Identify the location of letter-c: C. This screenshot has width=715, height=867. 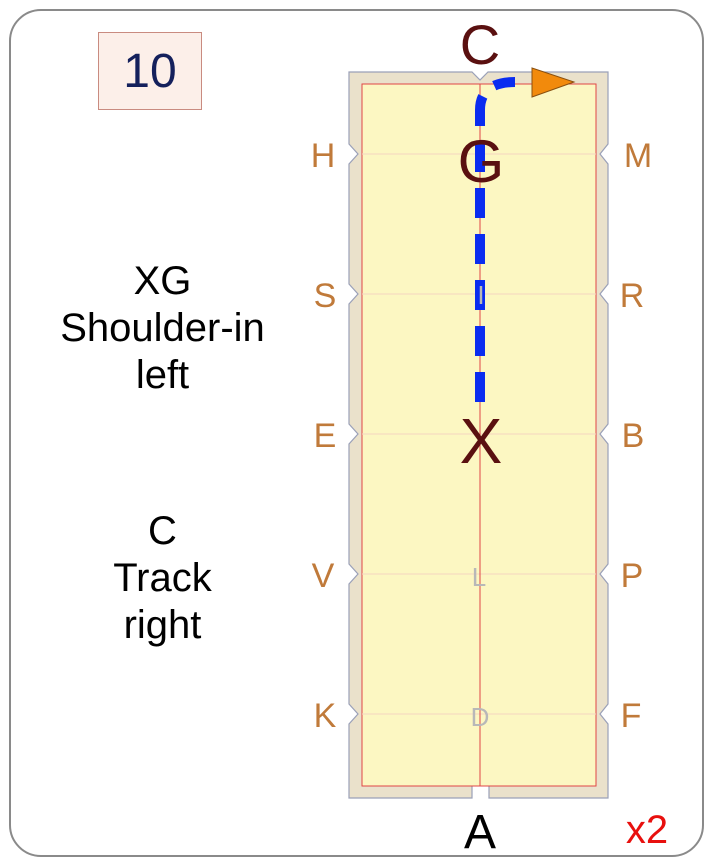
(480, 44).